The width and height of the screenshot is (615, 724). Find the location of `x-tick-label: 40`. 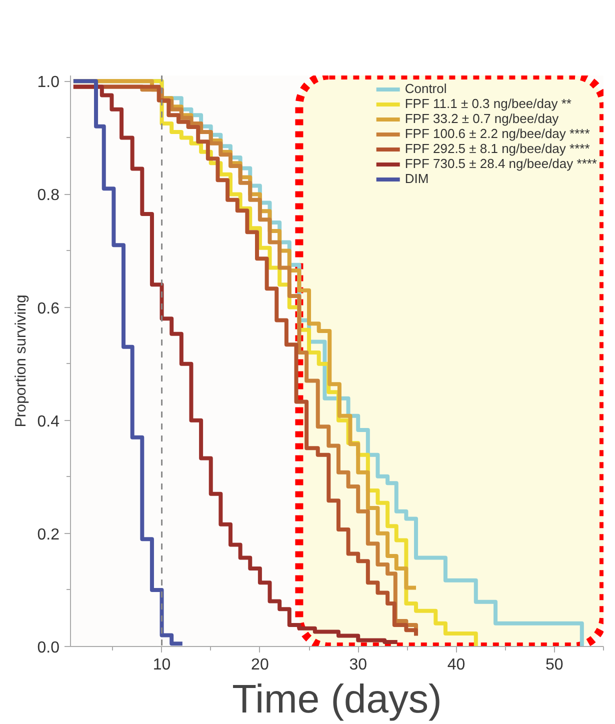

x-tick-label: 40 is located at coordinates (456, 665).